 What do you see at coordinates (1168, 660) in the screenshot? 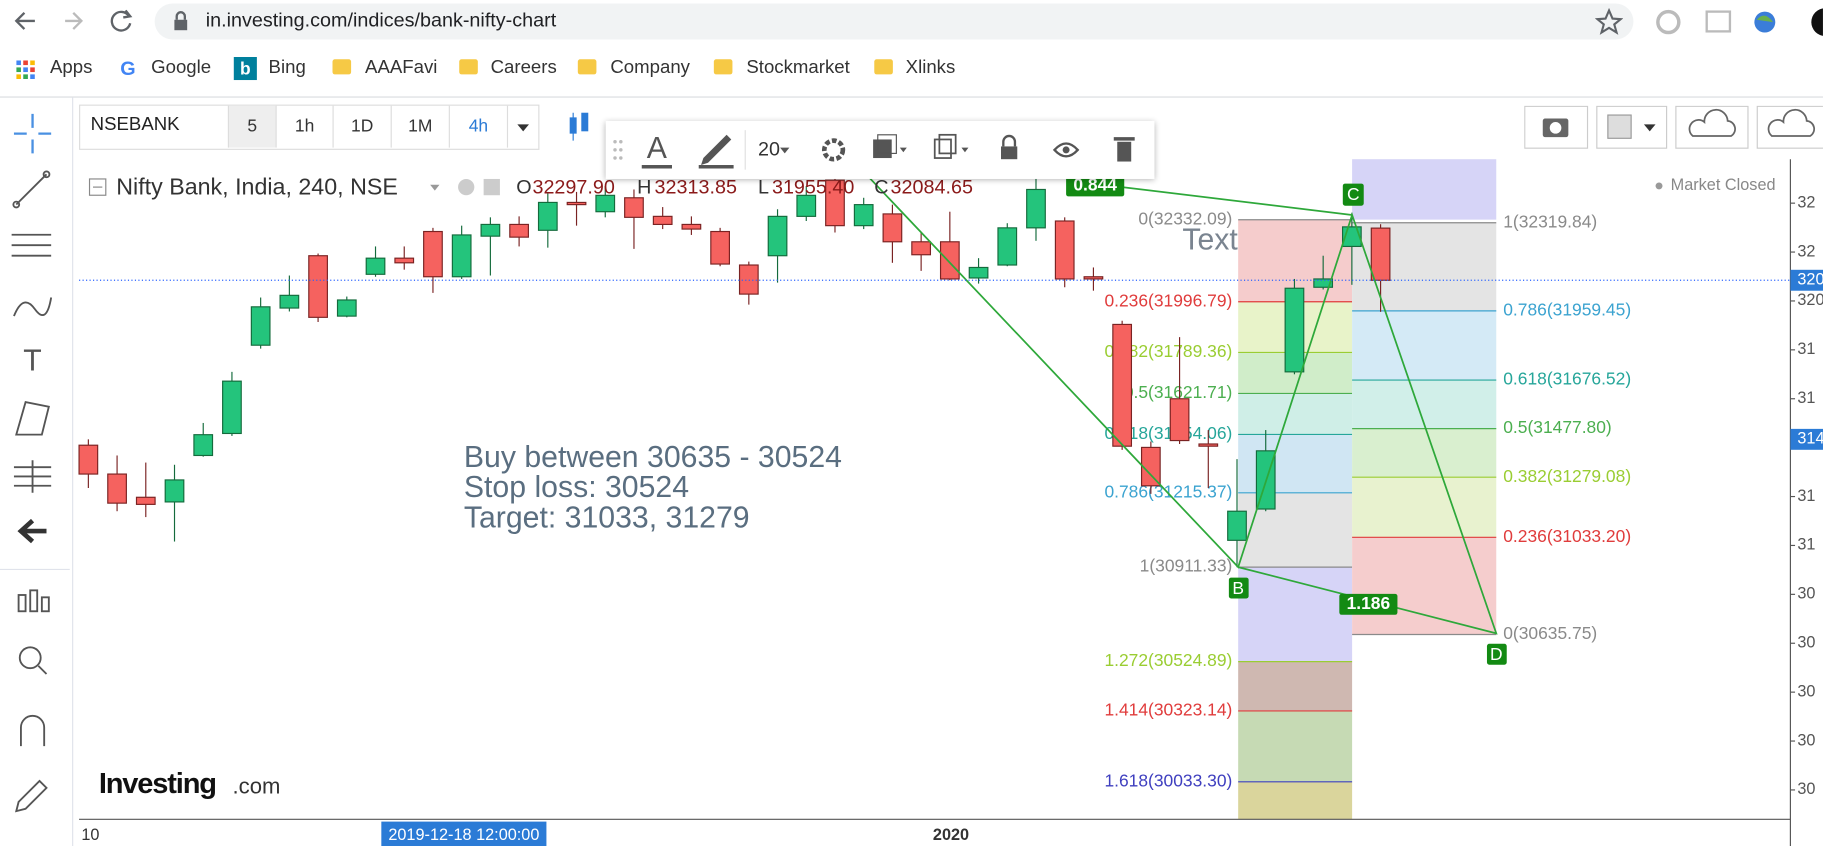
I see `fib-label: 1.272(30524.89)` at bounding box center [1168, 660].